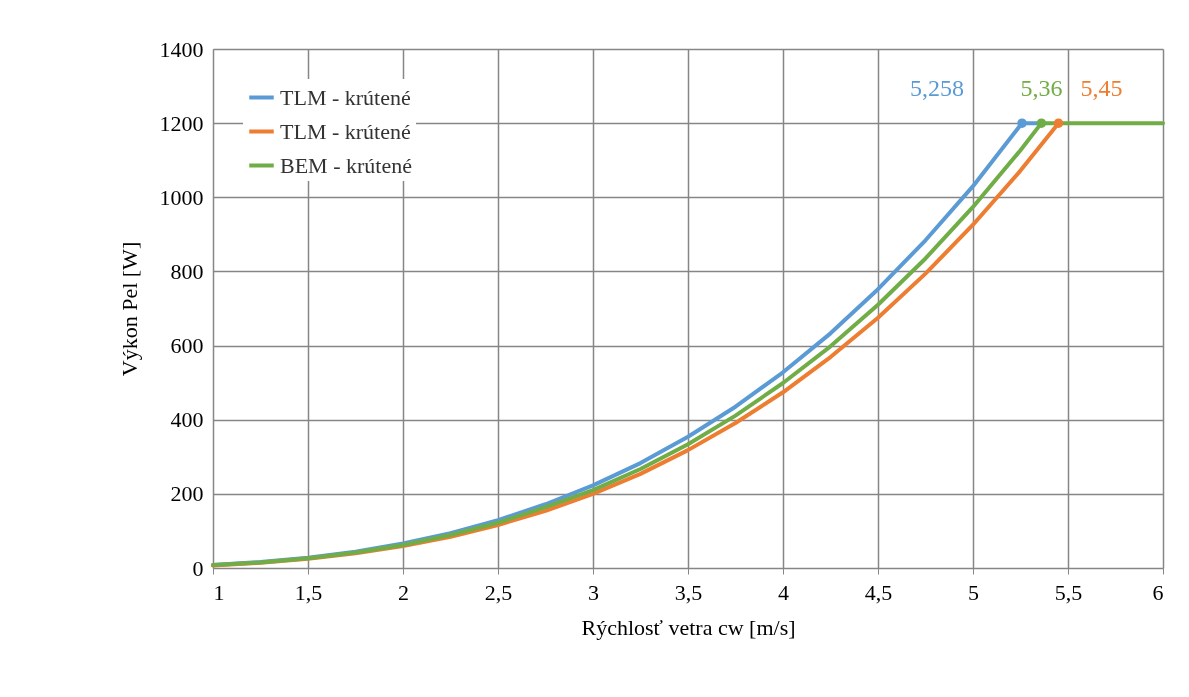 Image resolution: width=1189 pixels, height=697 pixels. I want to click on x-tick-label: 1, so click(219, 592).